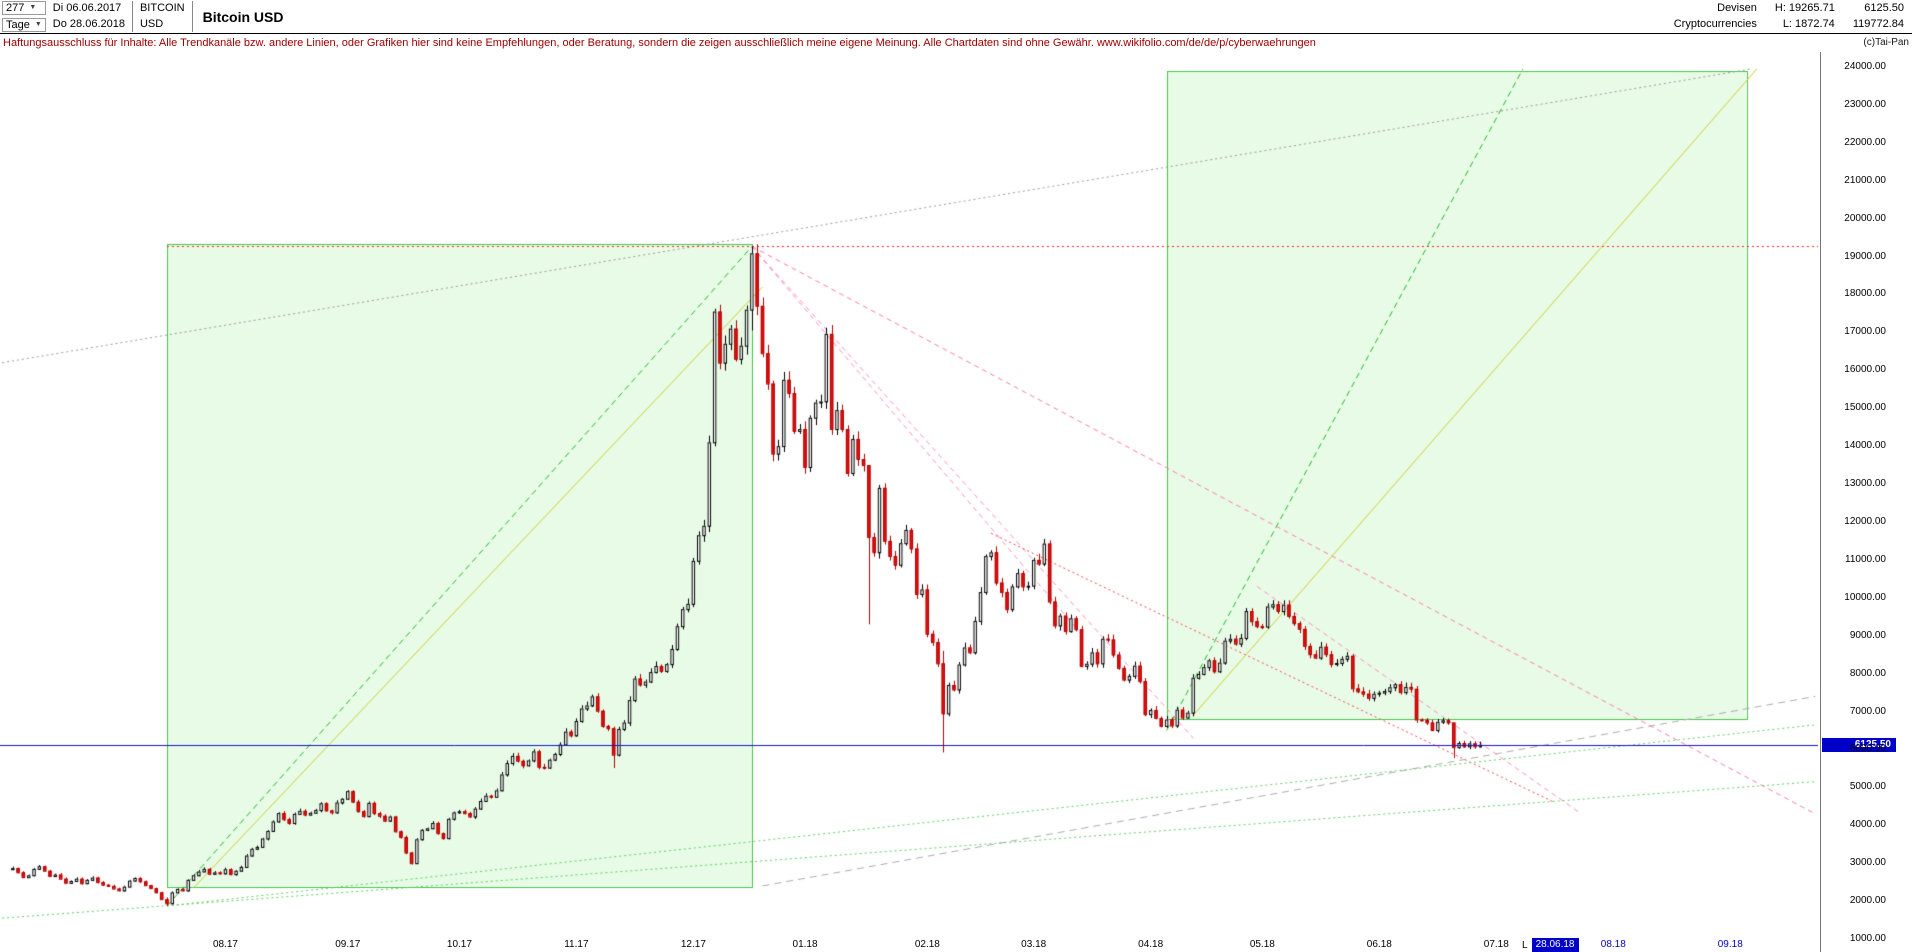 This screenshot has width=1912, height=952. What do you see at coordinates (1804, 8) in the screenshot?
I see `high-value: H: 19265.71` at bounding box center [1804, 8].